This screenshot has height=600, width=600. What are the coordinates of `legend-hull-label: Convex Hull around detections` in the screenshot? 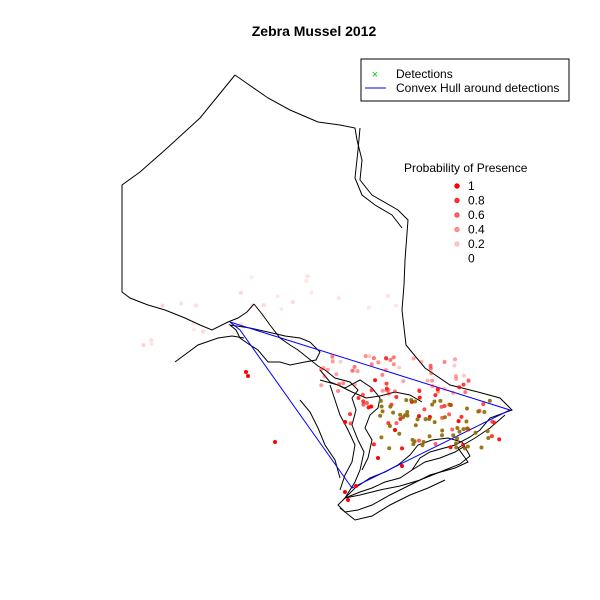 It's located at (477, 88).